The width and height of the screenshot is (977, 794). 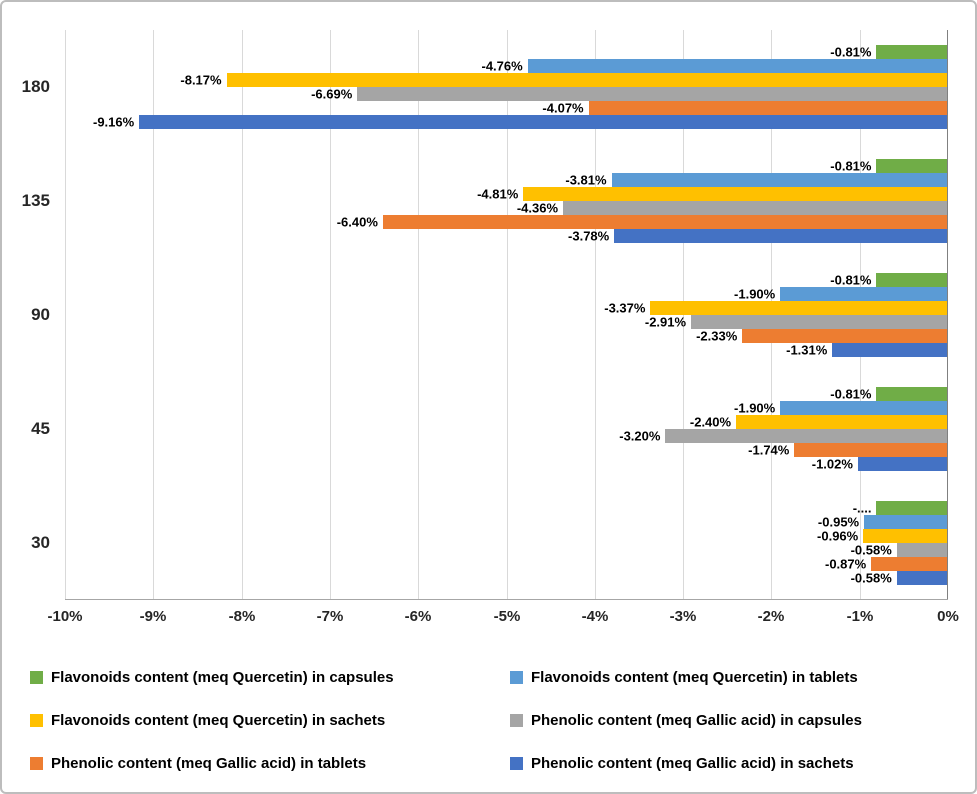 I want to click on bar-value-label: -3.37%, so click(x=625, y=308).